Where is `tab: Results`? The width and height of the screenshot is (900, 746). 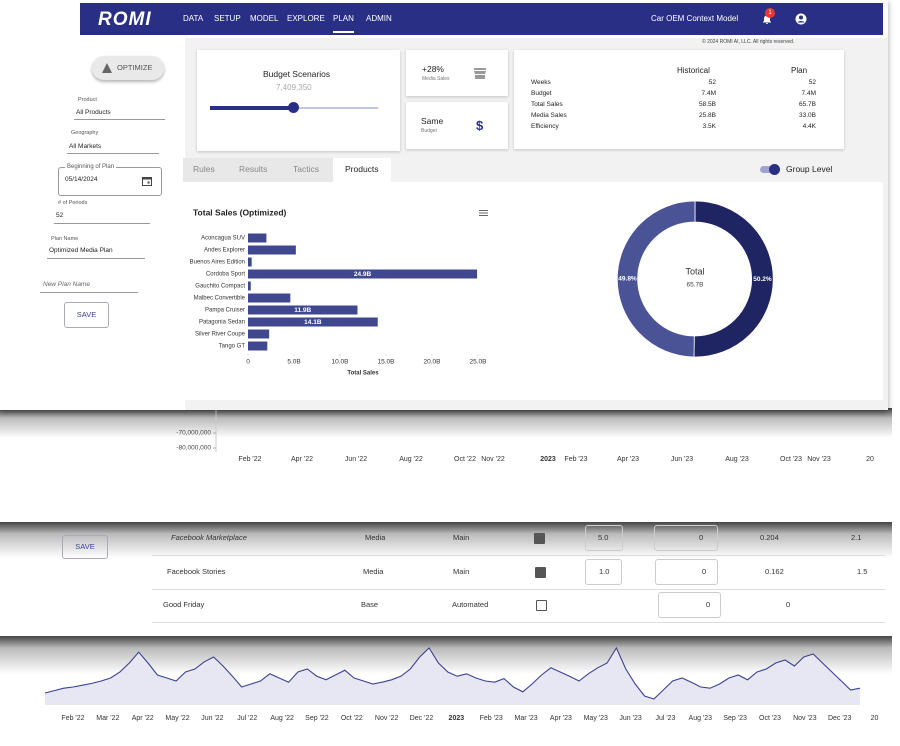 tab: Results is located at coordinates (253, 169).